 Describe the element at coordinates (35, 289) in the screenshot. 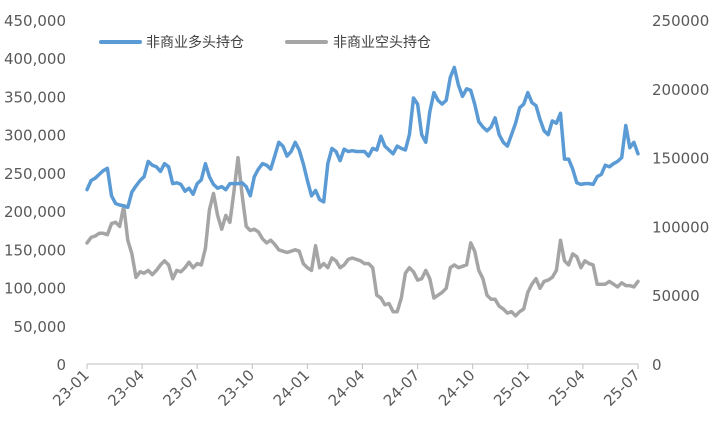

I see `y-left-tick-label: 100,000` at that location.